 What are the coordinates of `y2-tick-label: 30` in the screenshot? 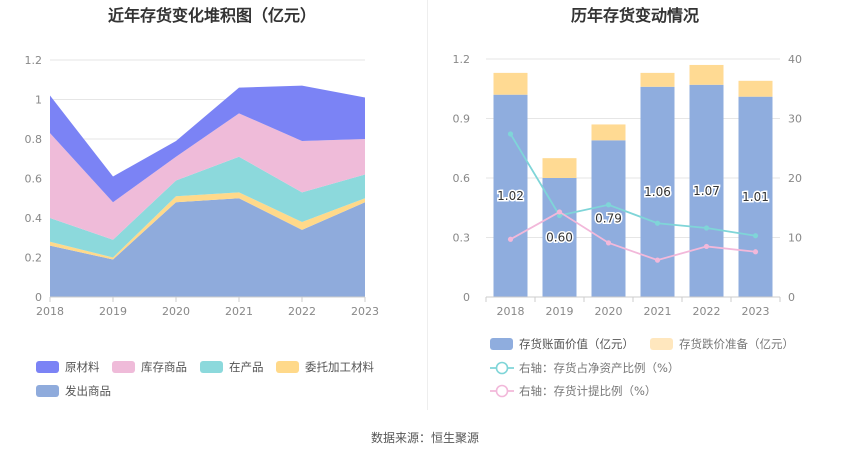 It's located at (795, 119).